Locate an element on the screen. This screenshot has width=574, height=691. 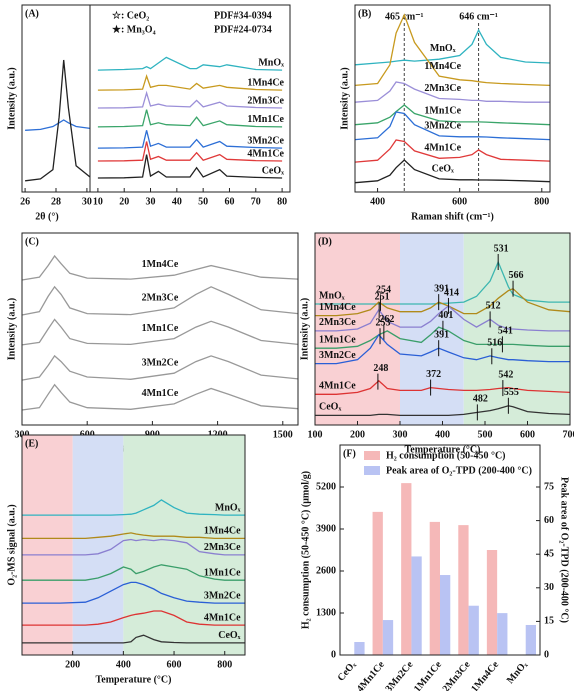
x-axis-label: Raman shift (cm⁻¹) is located at coordinates (452, 216).